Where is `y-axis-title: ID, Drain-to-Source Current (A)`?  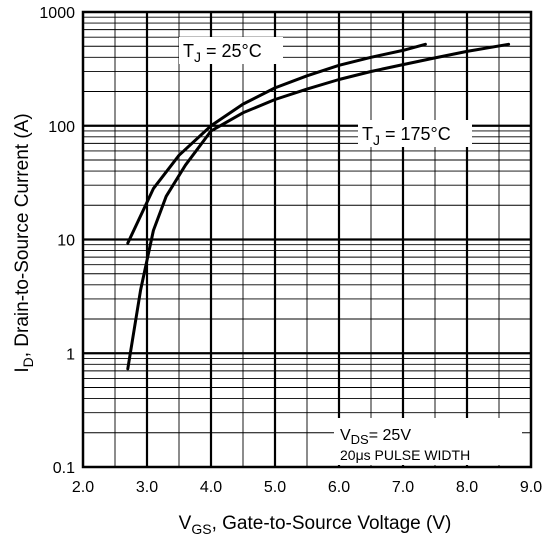
y-axis-title: ID, Drain-to-Source Current (A) is located at coordinates (24, 242).